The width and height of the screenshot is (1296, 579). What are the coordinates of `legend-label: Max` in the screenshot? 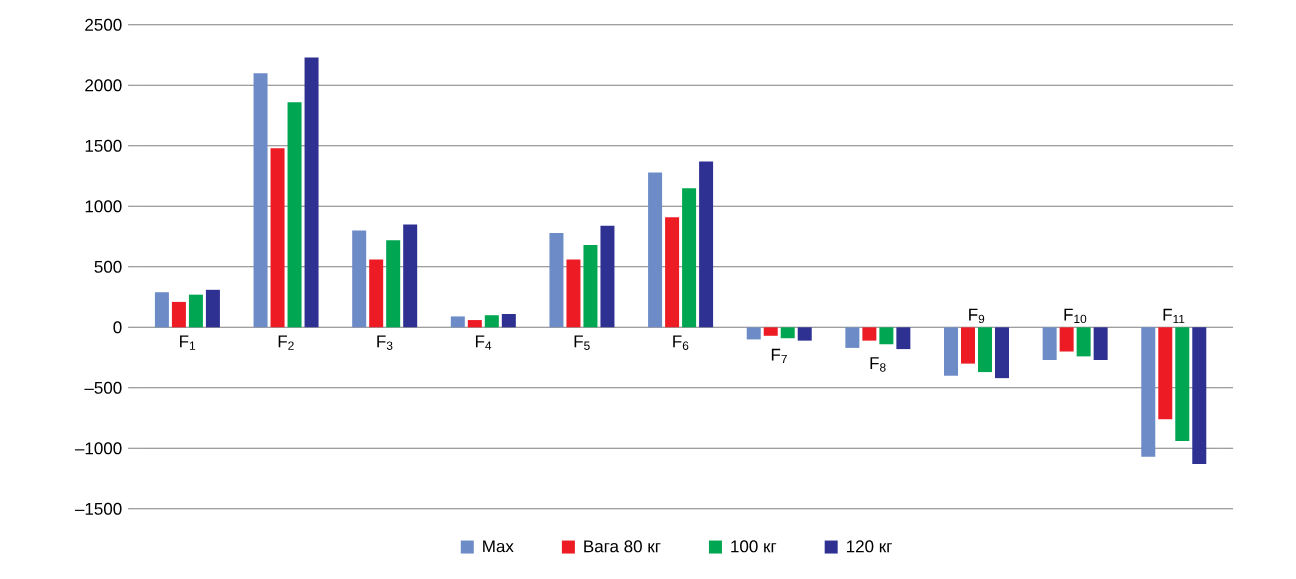 It's located at (498, 546).